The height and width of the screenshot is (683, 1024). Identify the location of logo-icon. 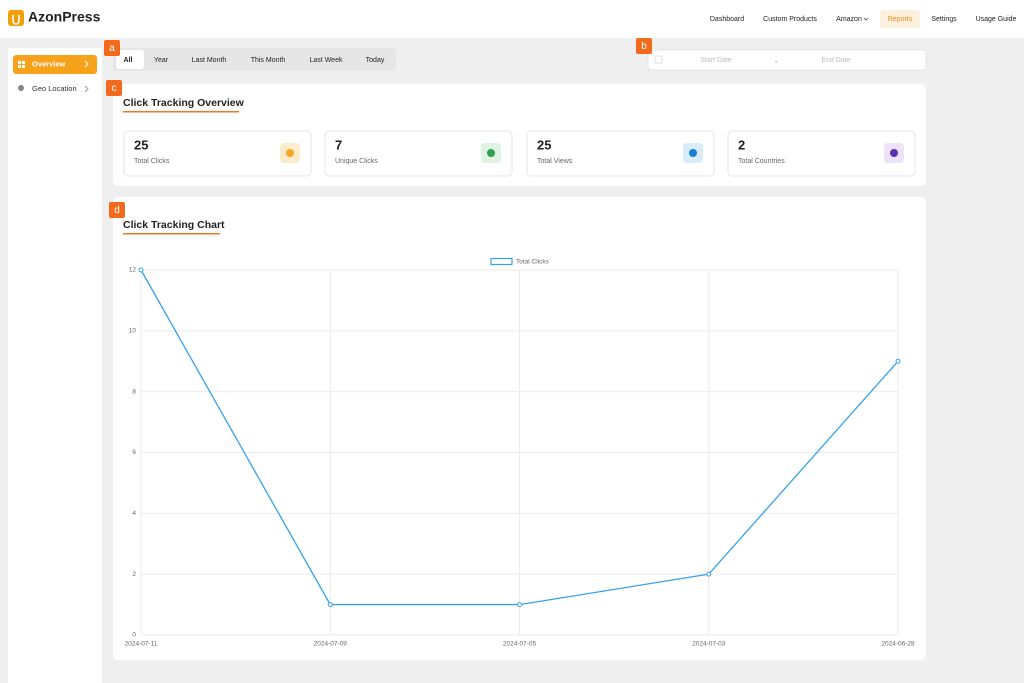
(16, 18).